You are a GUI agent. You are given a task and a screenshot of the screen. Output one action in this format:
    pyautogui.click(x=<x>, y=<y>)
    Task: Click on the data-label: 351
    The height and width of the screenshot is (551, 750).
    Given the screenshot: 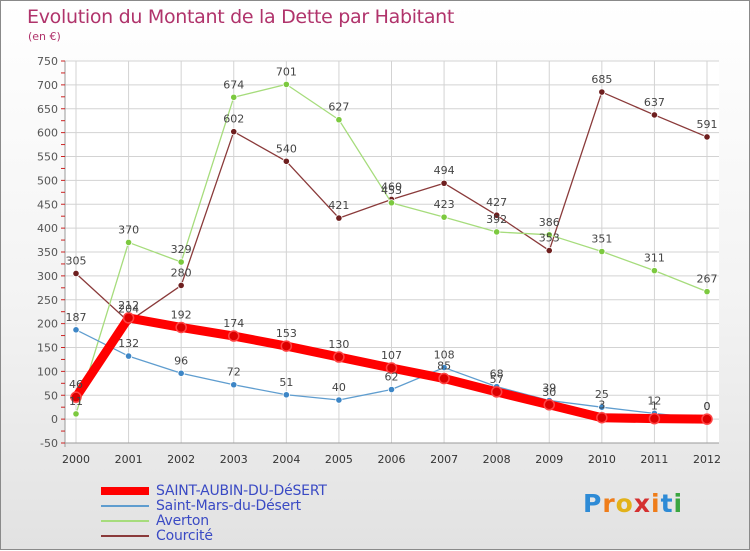 What is the action you would take?
    pyautogui.click(x=601, y=239)
    